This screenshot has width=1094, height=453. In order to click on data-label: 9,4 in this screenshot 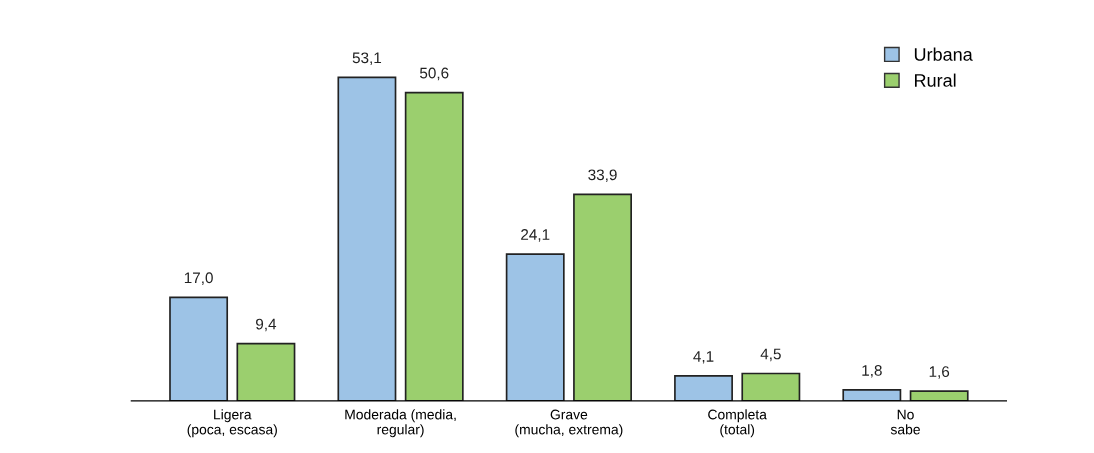, I will do `click(266, 325)`.